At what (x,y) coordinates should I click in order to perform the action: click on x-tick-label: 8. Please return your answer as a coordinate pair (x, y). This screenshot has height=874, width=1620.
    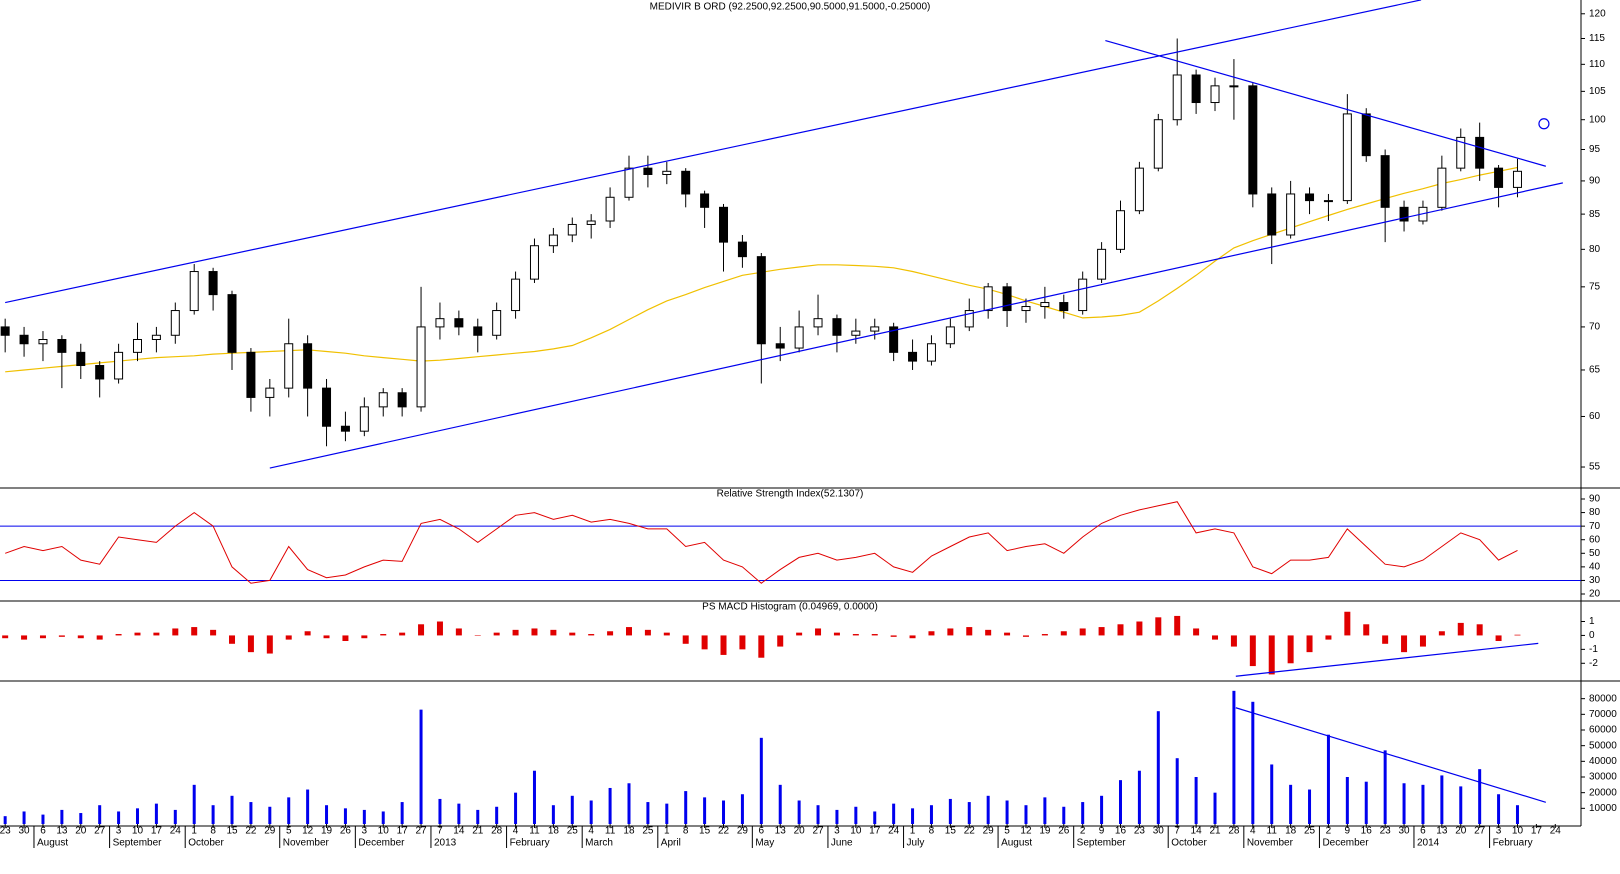
    Looking at the image, I should click on (932, 831).